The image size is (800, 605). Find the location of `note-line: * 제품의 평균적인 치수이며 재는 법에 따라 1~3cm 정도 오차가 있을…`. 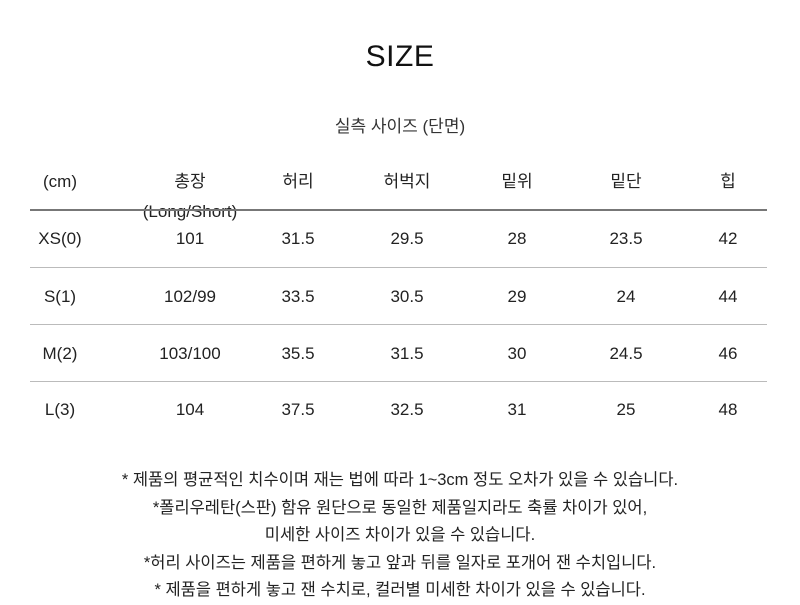

note-line: * 제품의 평균적인 치수이며 재는 법에 따라 1~3cm 정도 오차가 있을… is located at coordinates (400, 480).